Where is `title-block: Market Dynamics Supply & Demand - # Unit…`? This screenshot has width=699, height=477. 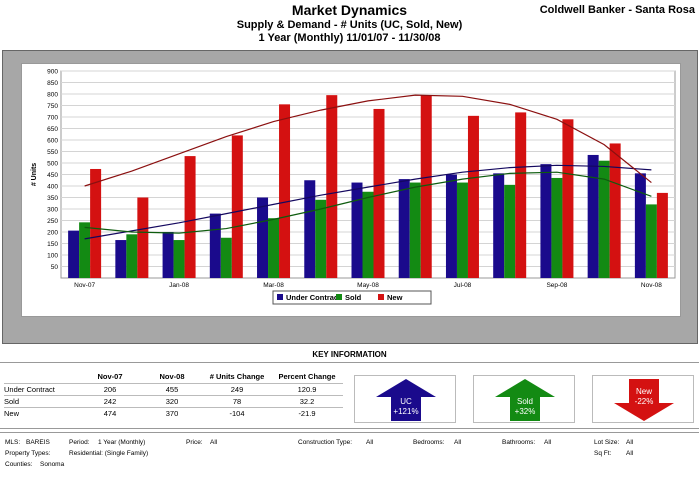 title-block: Market Dynamics Supply & Demand - # Unit… is located at coordinates (349, 23).